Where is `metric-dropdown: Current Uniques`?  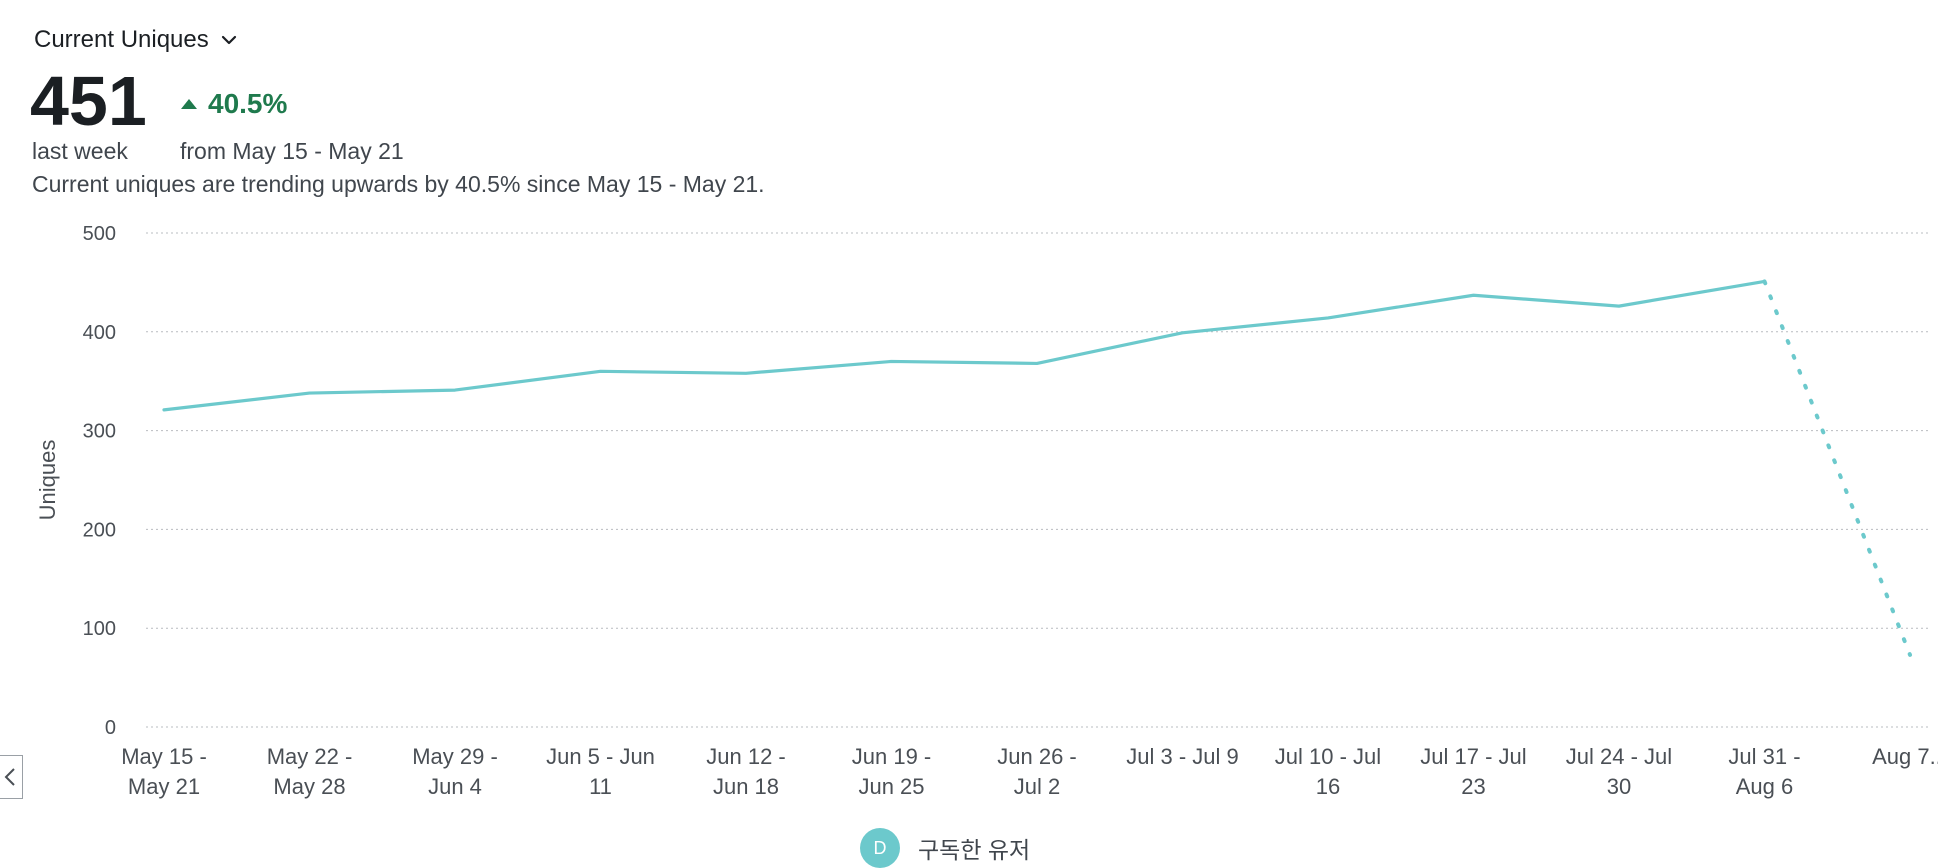
metric-dropdown: Current Uniques is located at coordinates (136, 40).